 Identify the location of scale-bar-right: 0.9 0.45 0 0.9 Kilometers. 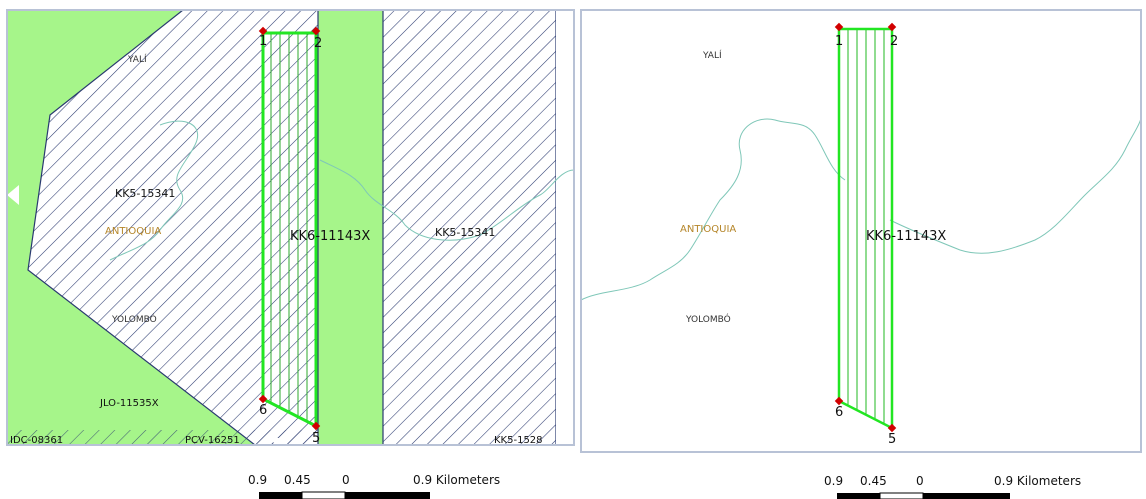
(952, 486).